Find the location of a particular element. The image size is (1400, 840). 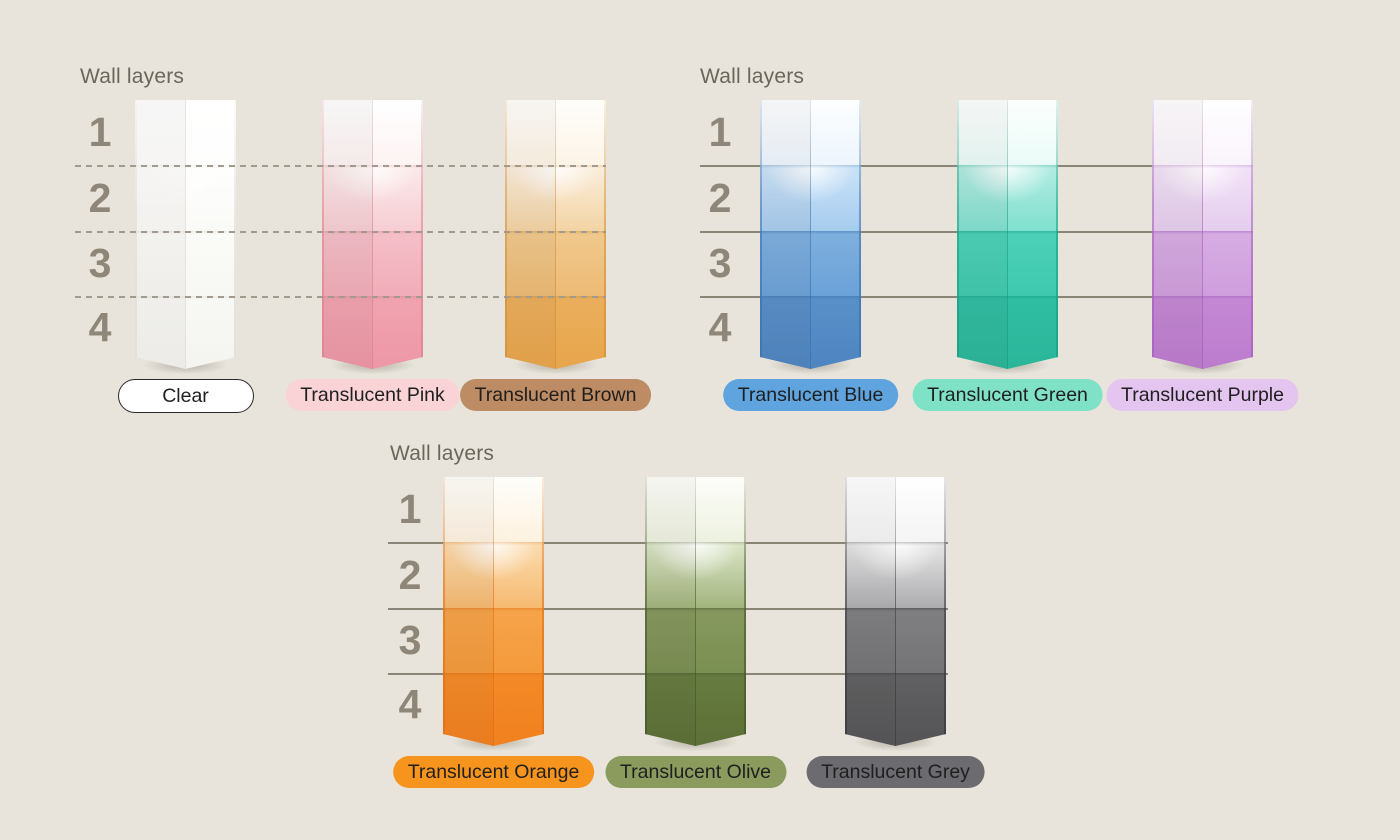

filament-pillar-clear is located at coordinates (185, 234).